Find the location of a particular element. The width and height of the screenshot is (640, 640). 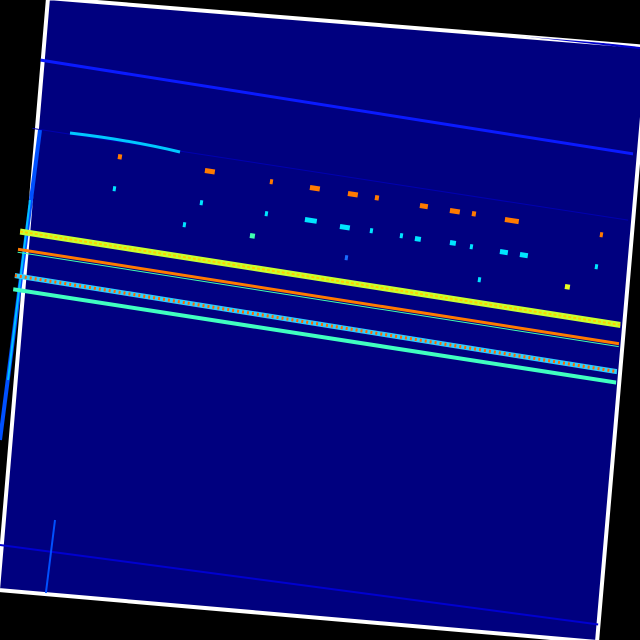

faint-bottom-line is located at coordinates (320, 587).